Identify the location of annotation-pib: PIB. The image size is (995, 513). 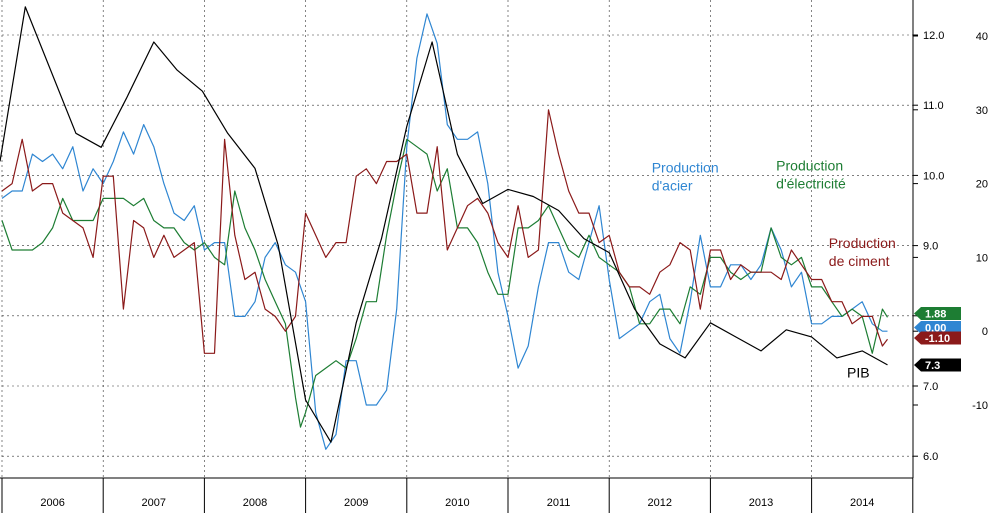
(858, 373).